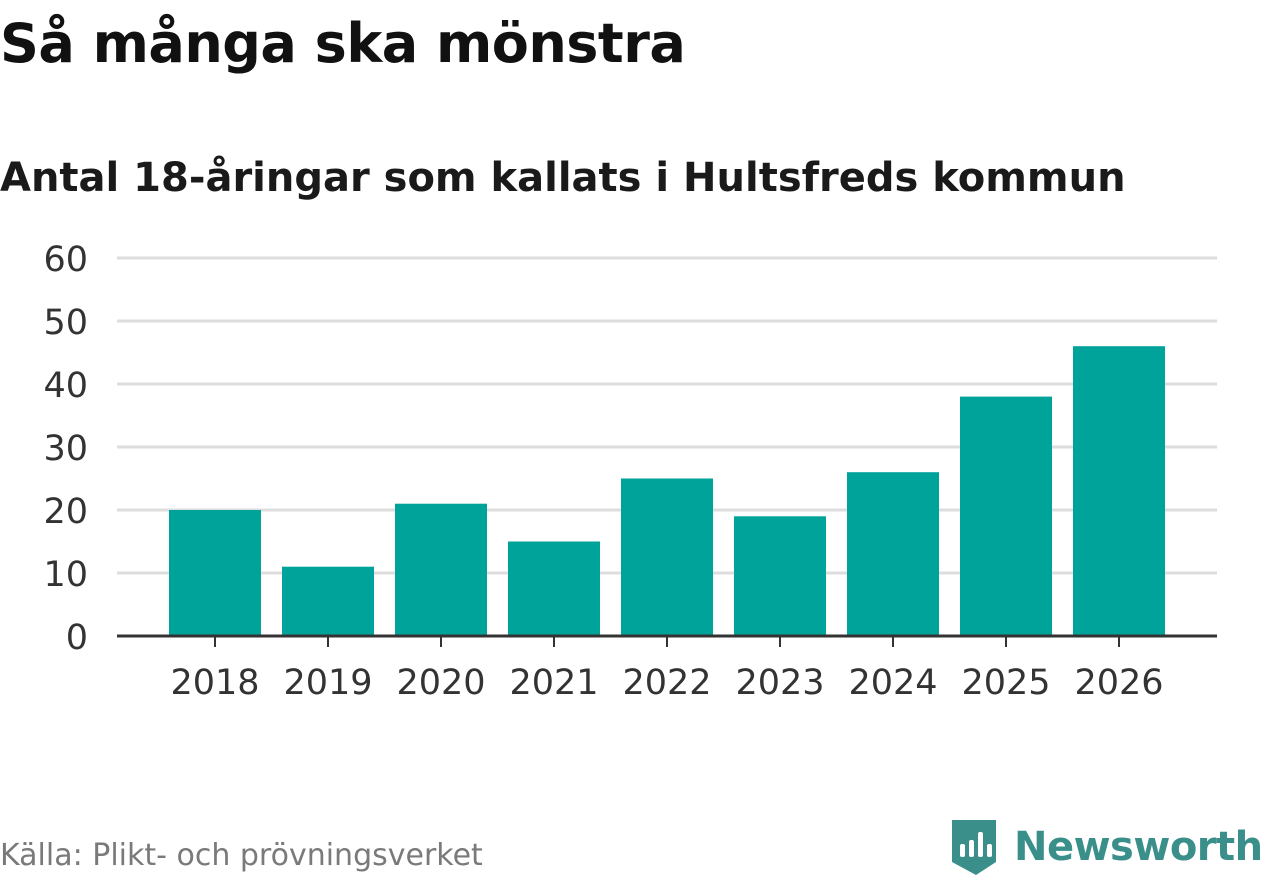 The height and width of the screenshot is (879, 1262). What do you see at coordinates (65, 260) in the screenshot?
I see `y-tick-label: 60` at bounding box center [65, 260].